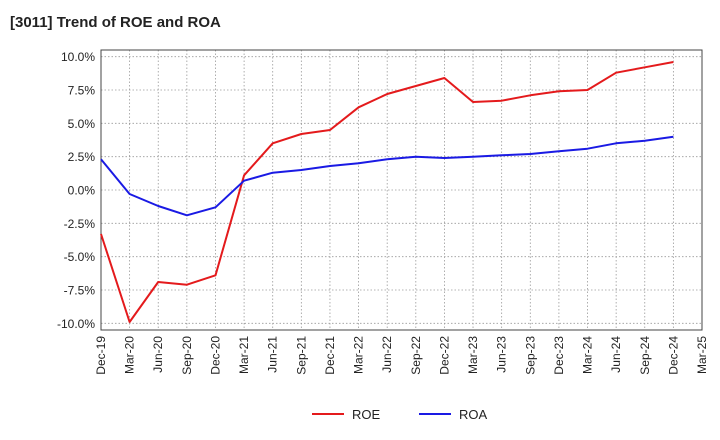 This screenshot has height=440, width=720. What do you see at coordinates (130, 355) in the screenshot?
I see `x-tick-label: Mar-20` at bounding box center [130, 355].